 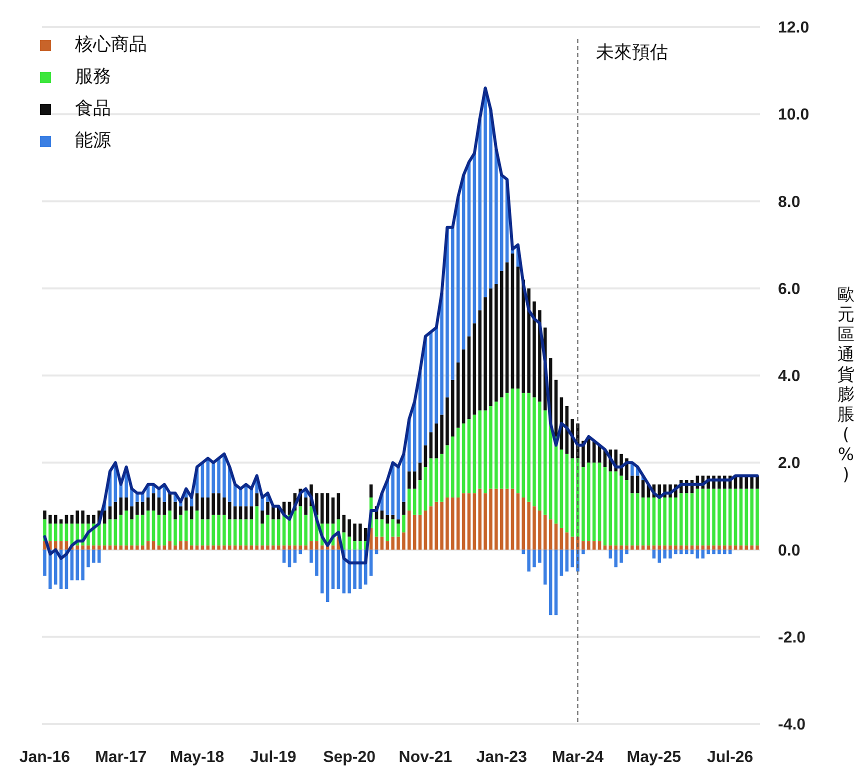 I want to click on x-tick-label: Sep-20, so click(x=349, y=757).